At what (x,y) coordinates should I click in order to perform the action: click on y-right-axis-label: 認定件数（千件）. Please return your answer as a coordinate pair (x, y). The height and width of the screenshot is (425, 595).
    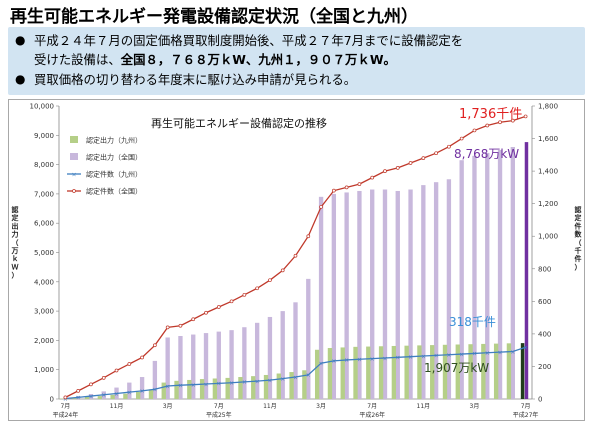
    Looking at the image, I should click on (579, 238).